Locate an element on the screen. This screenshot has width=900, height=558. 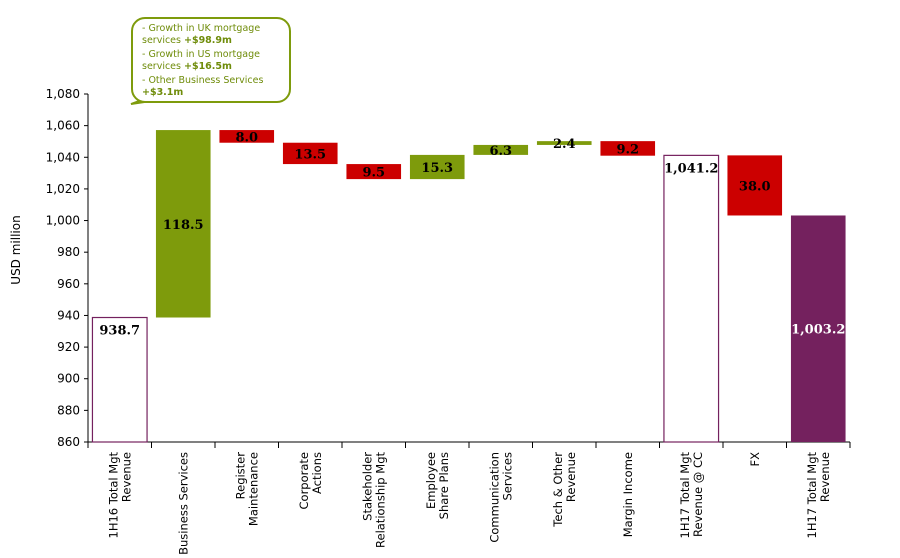
x-tick-label: 1H17 Total Mgt Revenue @ CC is located at coordinates (691, 495).